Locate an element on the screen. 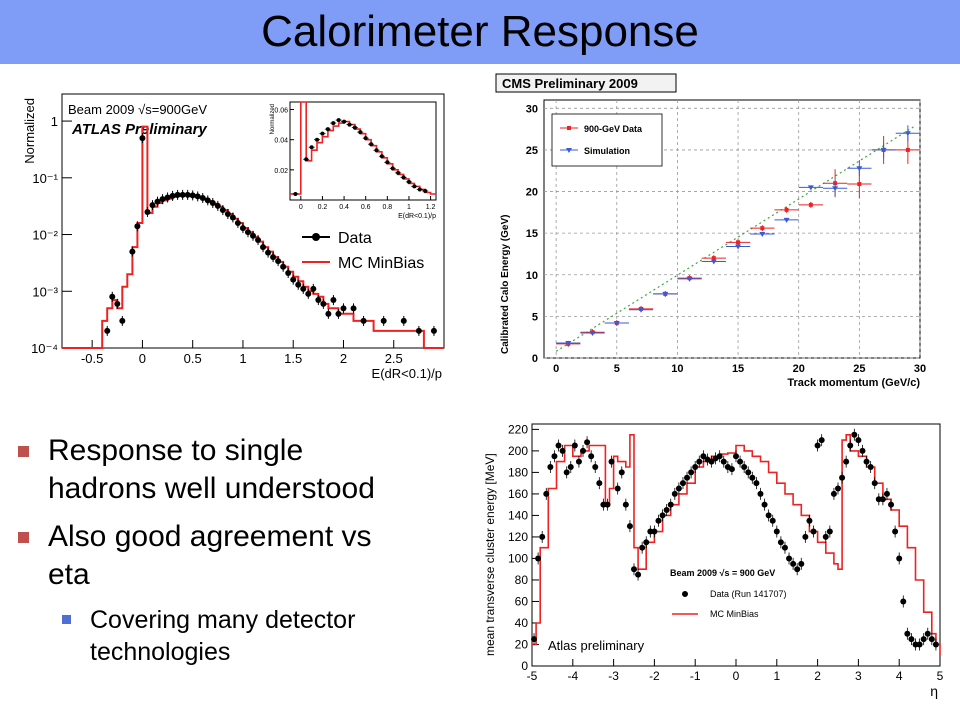 This screenshot has width=960, height=720. x-tick-label: 4 is located at coordinates (899, 676).